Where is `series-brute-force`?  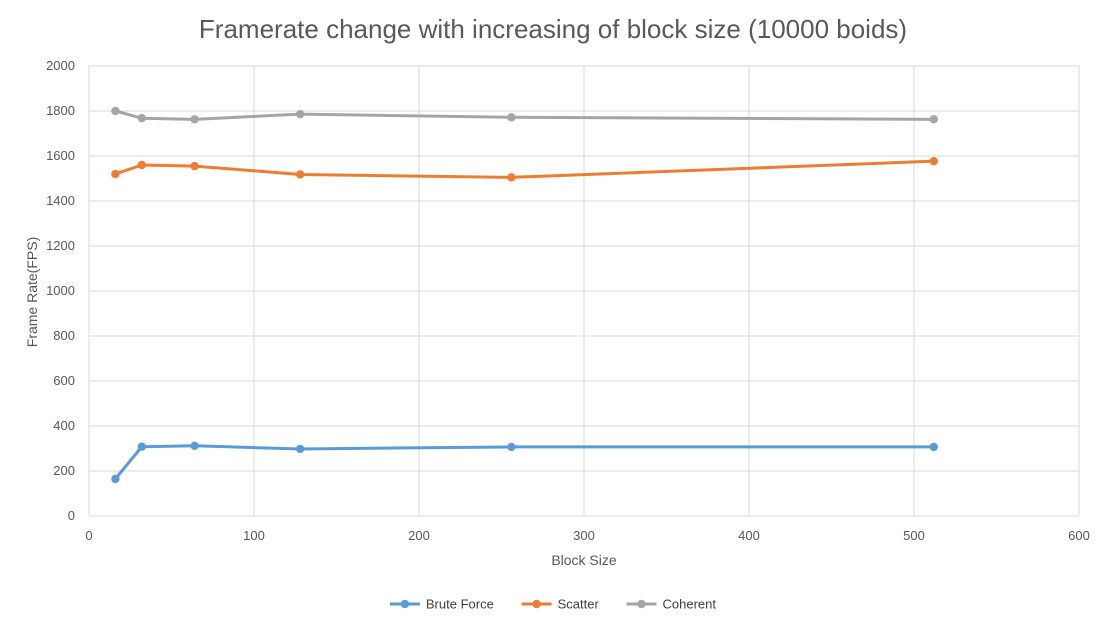
series-brute-force is located at coordinates (524, 462).